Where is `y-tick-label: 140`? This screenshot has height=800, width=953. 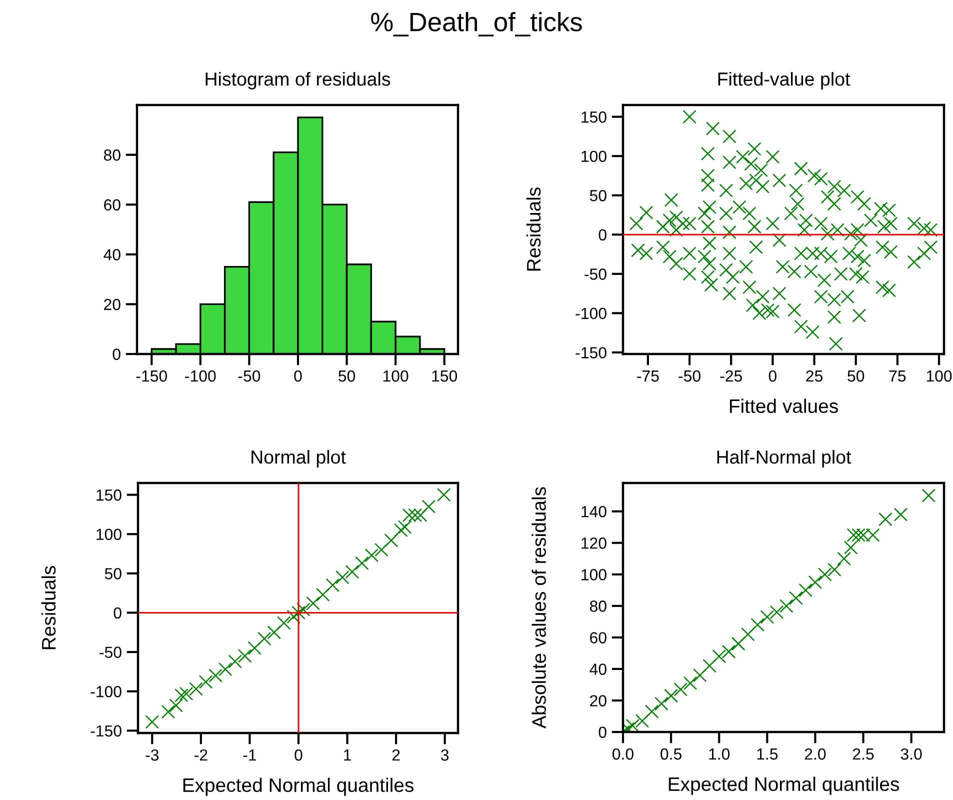
y-tick-label: 140 is located at coordinates (594, 512).